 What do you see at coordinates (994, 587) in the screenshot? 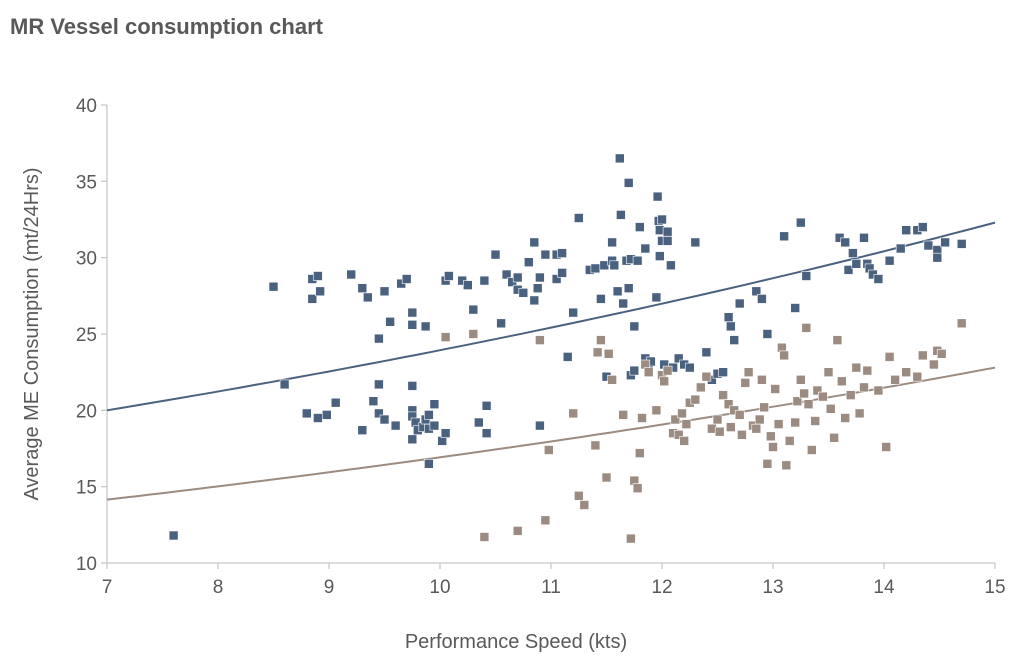
I see `x-tick-label: 15` at bounding box center [994, 587].